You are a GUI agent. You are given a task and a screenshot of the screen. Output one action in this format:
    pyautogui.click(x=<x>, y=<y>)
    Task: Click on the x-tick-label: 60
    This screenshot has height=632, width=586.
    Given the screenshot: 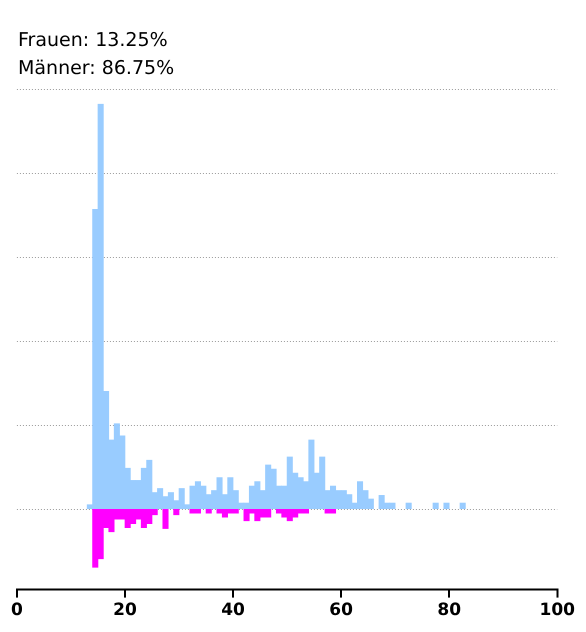 What is the action you would take?
    pyautogui.click(x=341, y=610)
    